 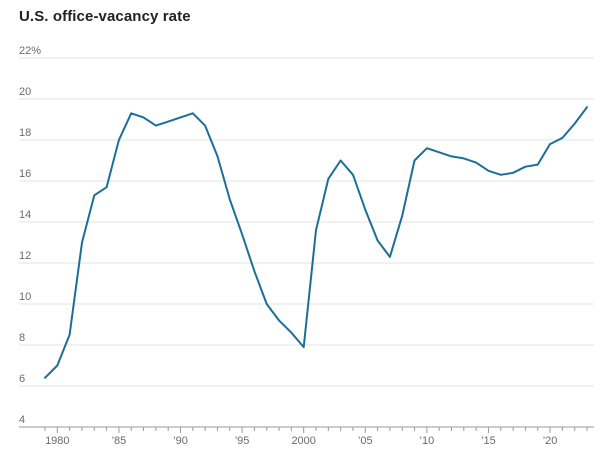 I want to click on y-tick-label: 14, so click(x=25, y=215).